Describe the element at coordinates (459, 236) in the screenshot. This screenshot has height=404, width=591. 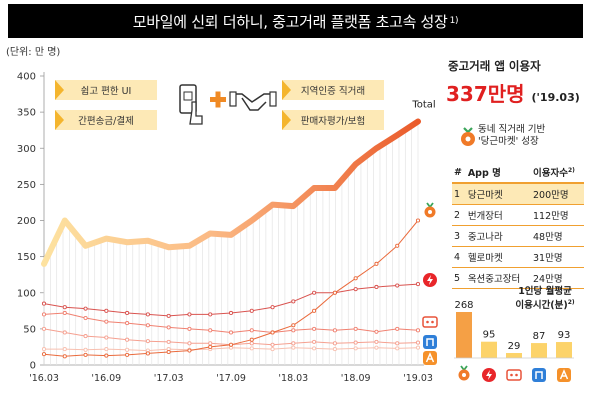
I see `table-cell-rank: 3` at that location.